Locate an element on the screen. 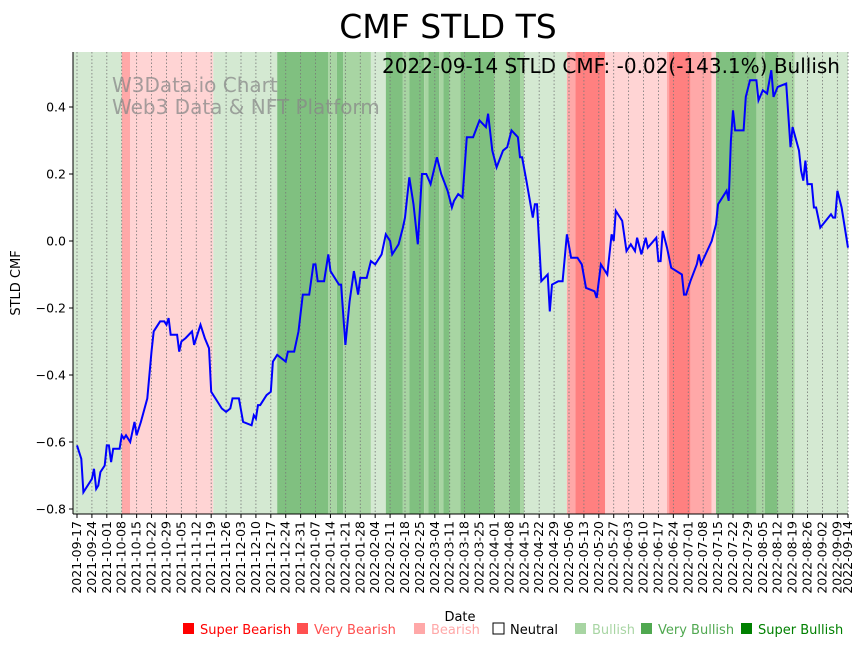 This screenshot has width=867, height=650. x-tick-label: 2022-02-25 is located at coordinates (419, 557).